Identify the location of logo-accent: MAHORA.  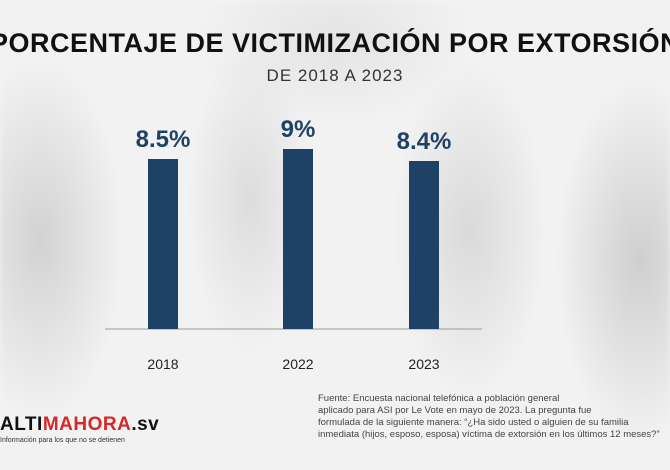
(87, 424).